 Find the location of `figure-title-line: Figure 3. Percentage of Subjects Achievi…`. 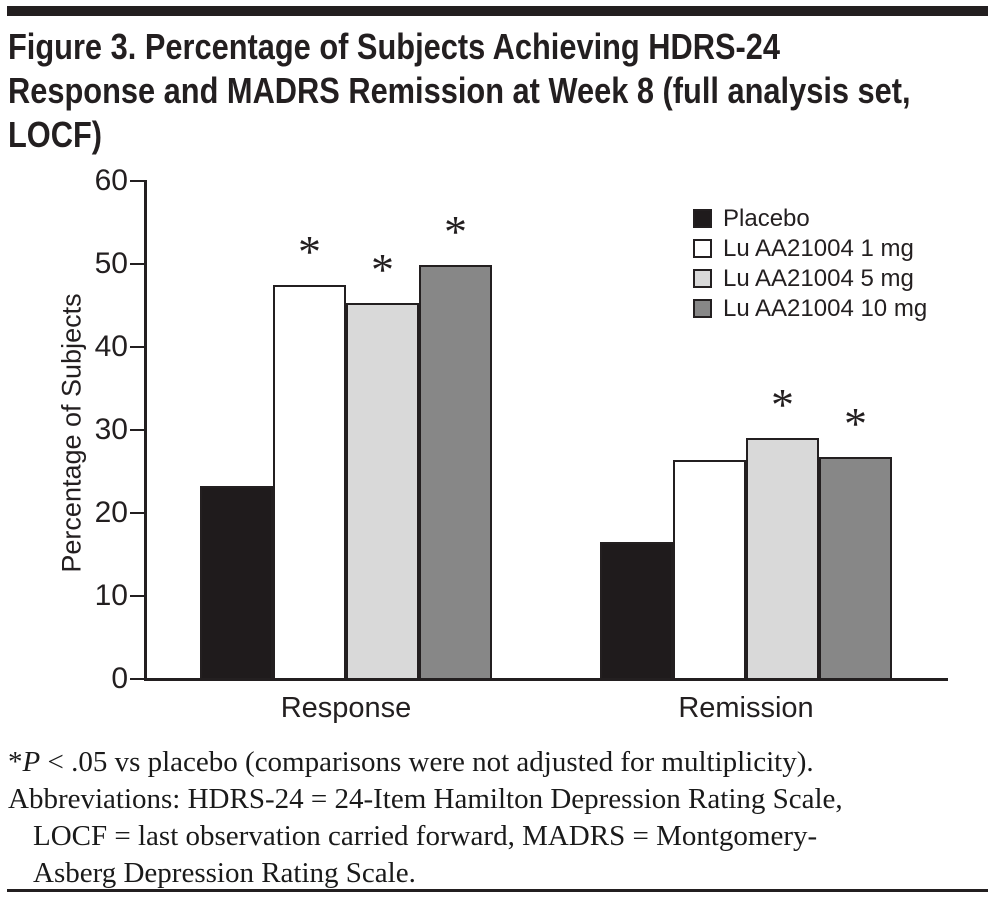

figure-title-line: Figure 3. Percentage of Subjects Achievi… is located at coordinates (394, 46).